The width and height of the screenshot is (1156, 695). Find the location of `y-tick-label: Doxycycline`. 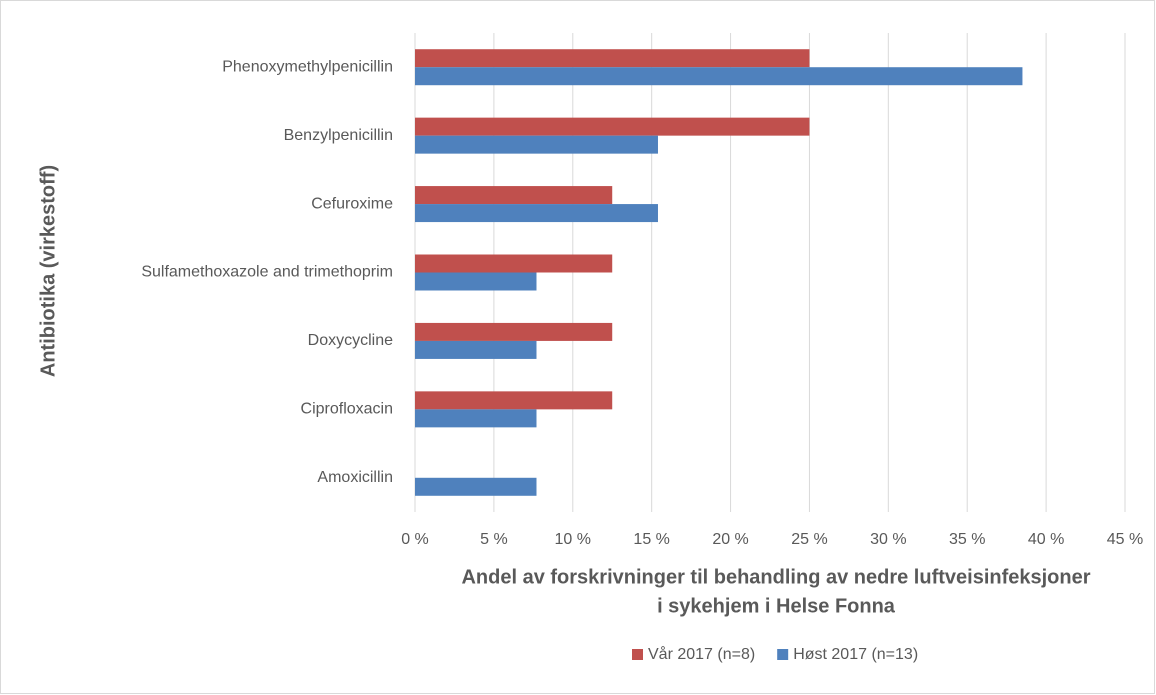

y-tick-label: Doxycycline is located at coordinates (350, 340).